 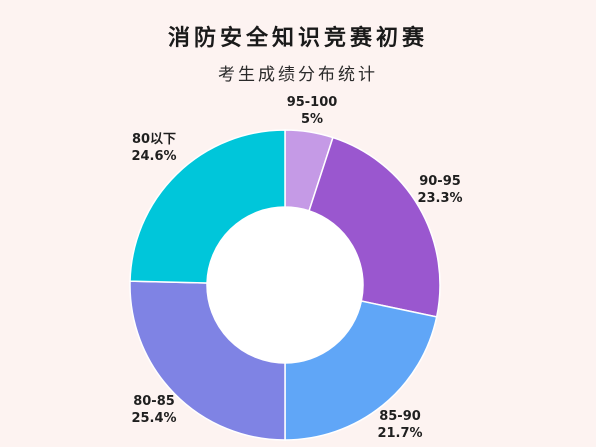 I want to click on chart-subtitle: 考生成绩分布统计, so click(x=298, y=75).